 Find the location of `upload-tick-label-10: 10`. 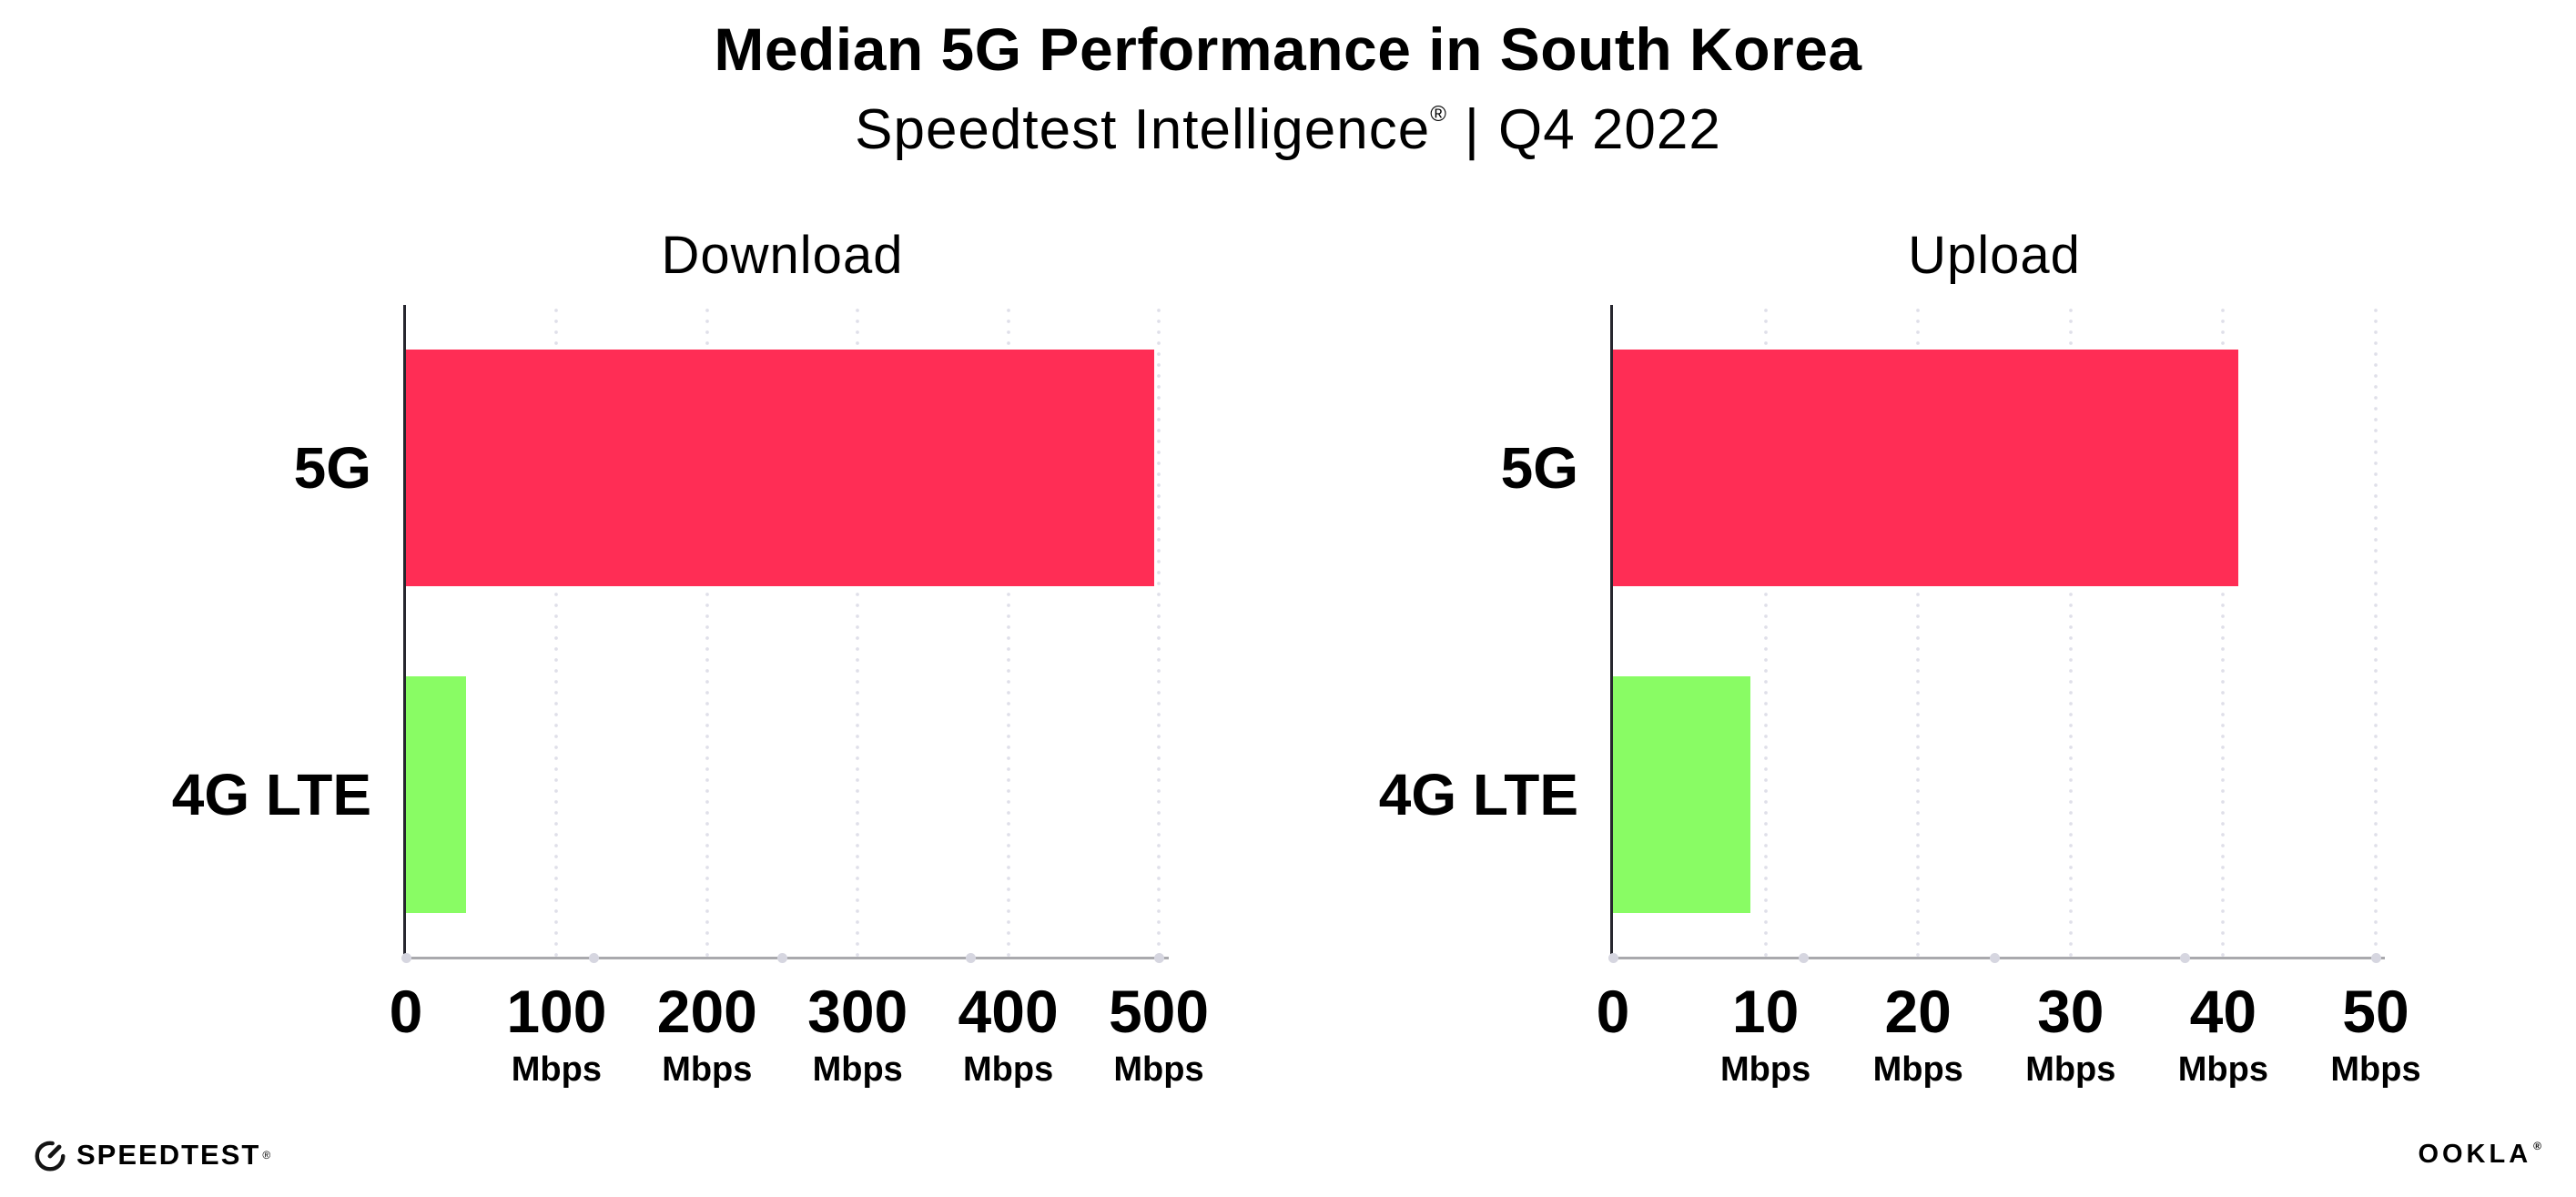

upload-tick-label-10: 10 is located at coordinates (1765, 1011).